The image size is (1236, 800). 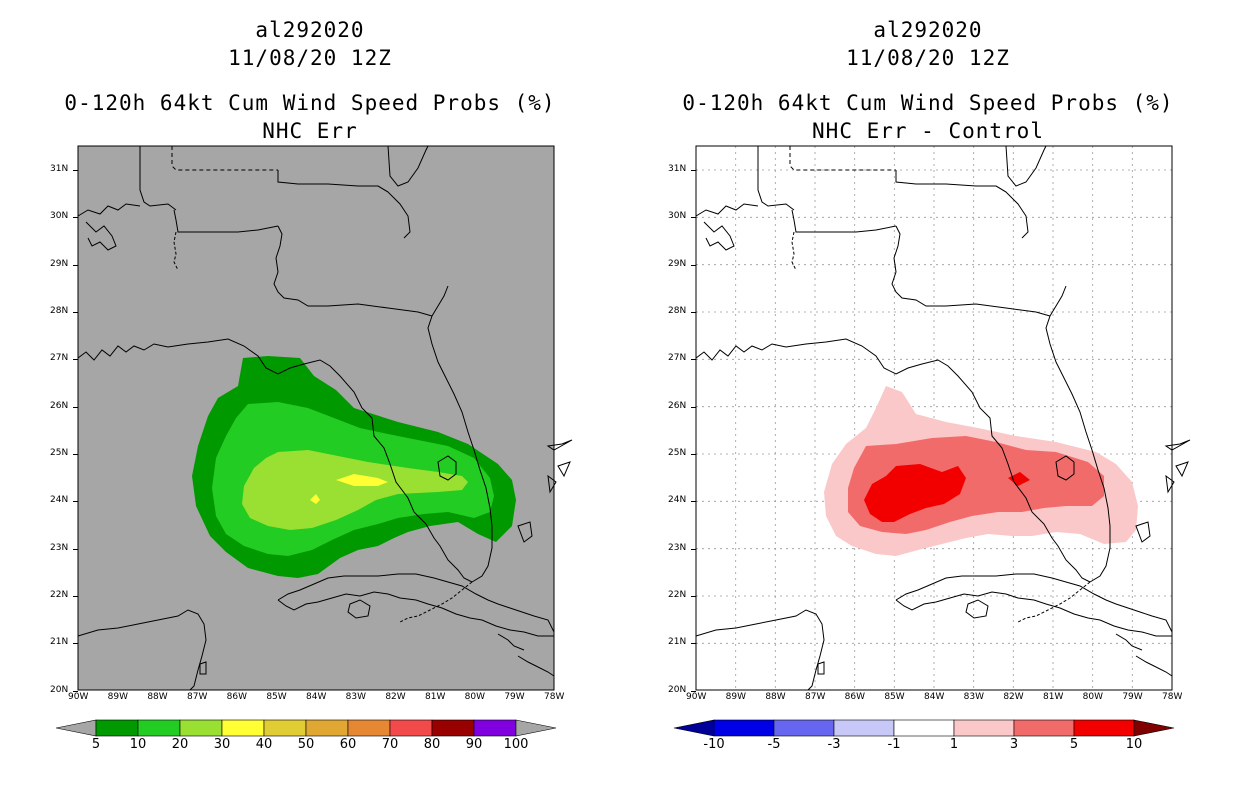 I want to click on left-colorbar-label: 70, so click(x=390, y=744).